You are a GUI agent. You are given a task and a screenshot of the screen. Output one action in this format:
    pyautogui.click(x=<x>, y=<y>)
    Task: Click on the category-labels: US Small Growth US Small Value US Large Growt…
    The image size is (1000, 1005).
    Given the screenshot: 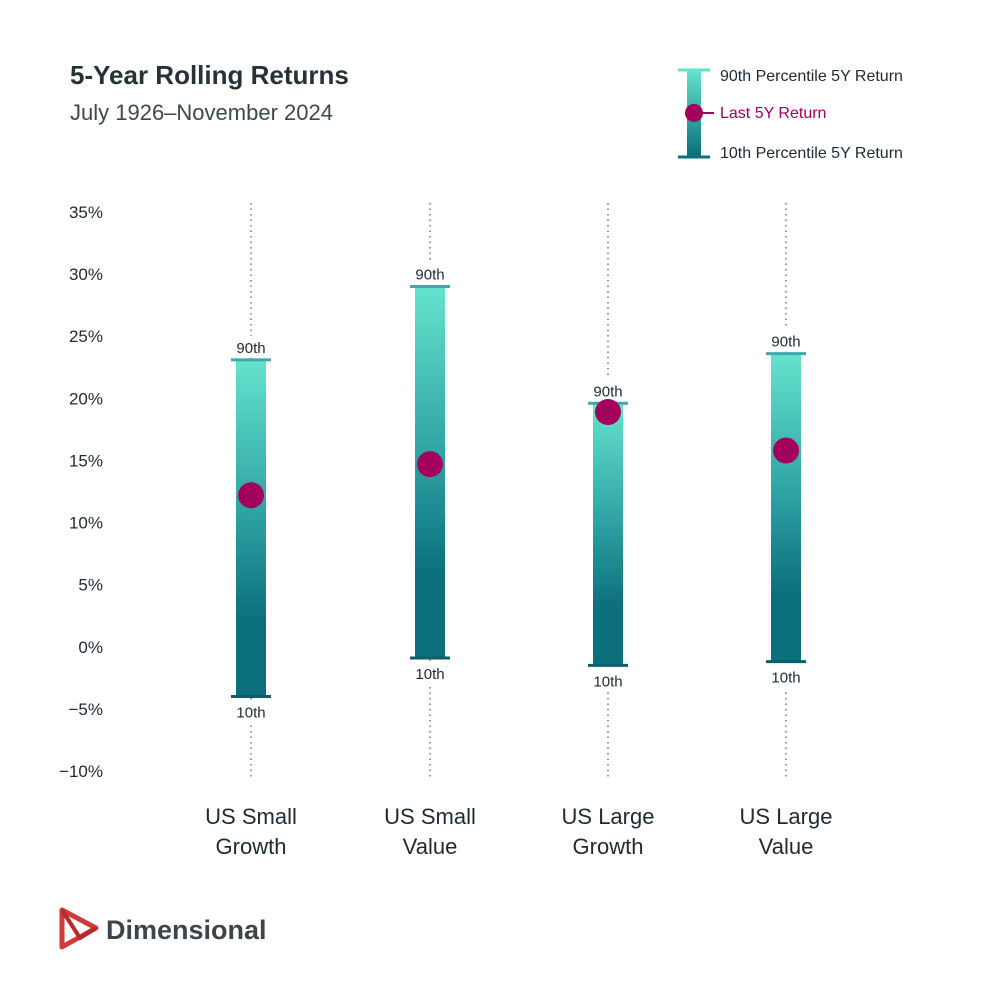 What is the action you would take?
    pyautogui.click(x=518, y=831)
    